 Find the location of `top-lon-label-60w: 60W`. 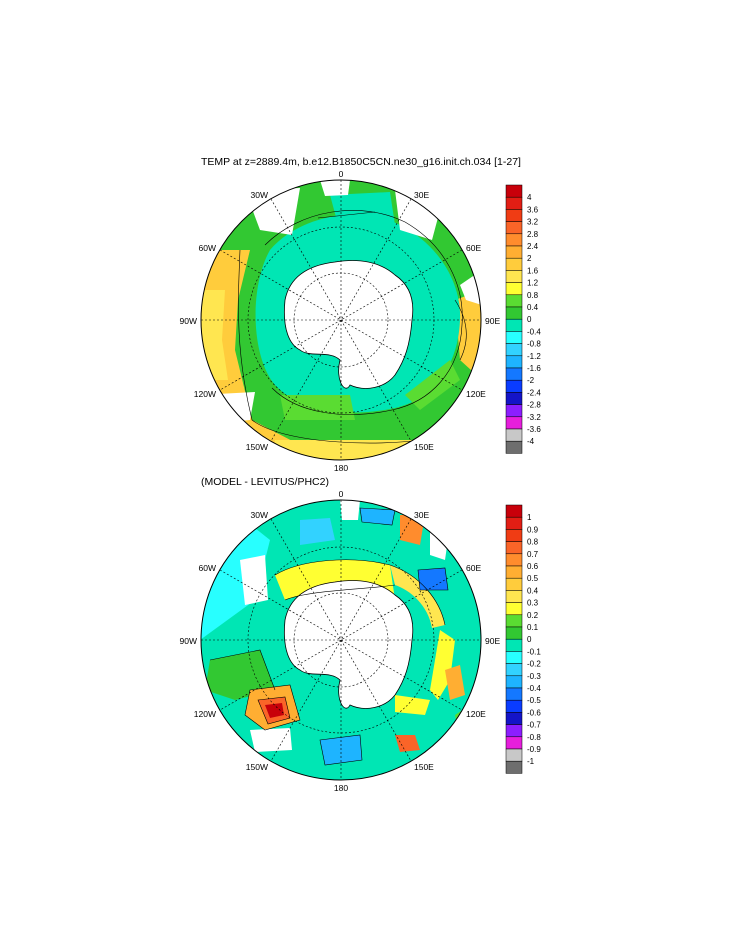

top-lon-label-60w: 60W is located at coordinates (207, 248).